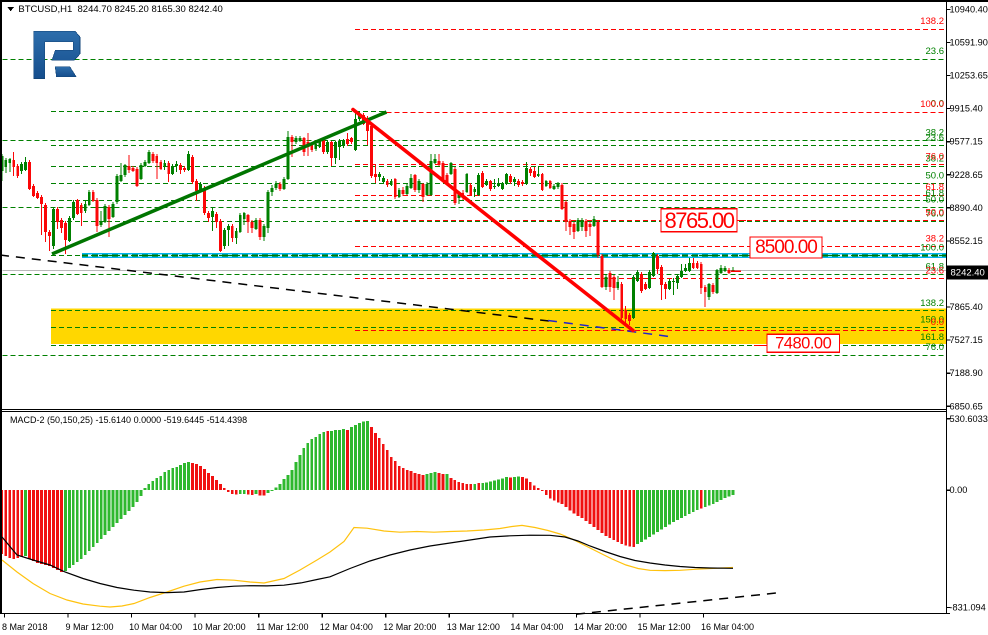 This screenshot has width=988, height=635. What do you see at coordinates (966, 307) in the screenshot?
I see `svg-text: 7865.40` at bounding box center [966, 307].